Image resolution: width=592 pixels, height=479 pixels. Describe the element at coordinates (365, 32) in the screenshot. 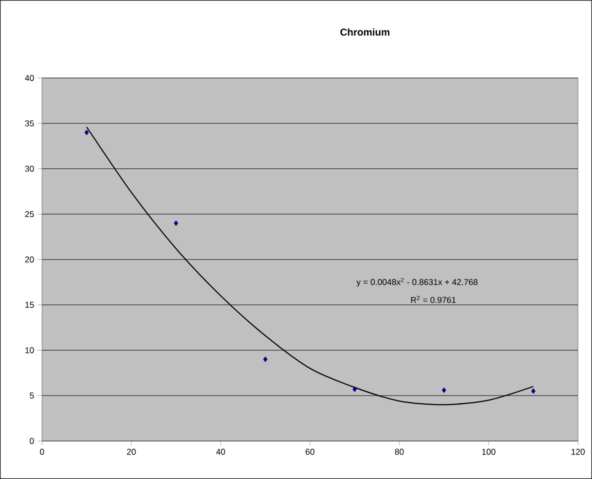

I see `chart-title: Chromium` at that location.